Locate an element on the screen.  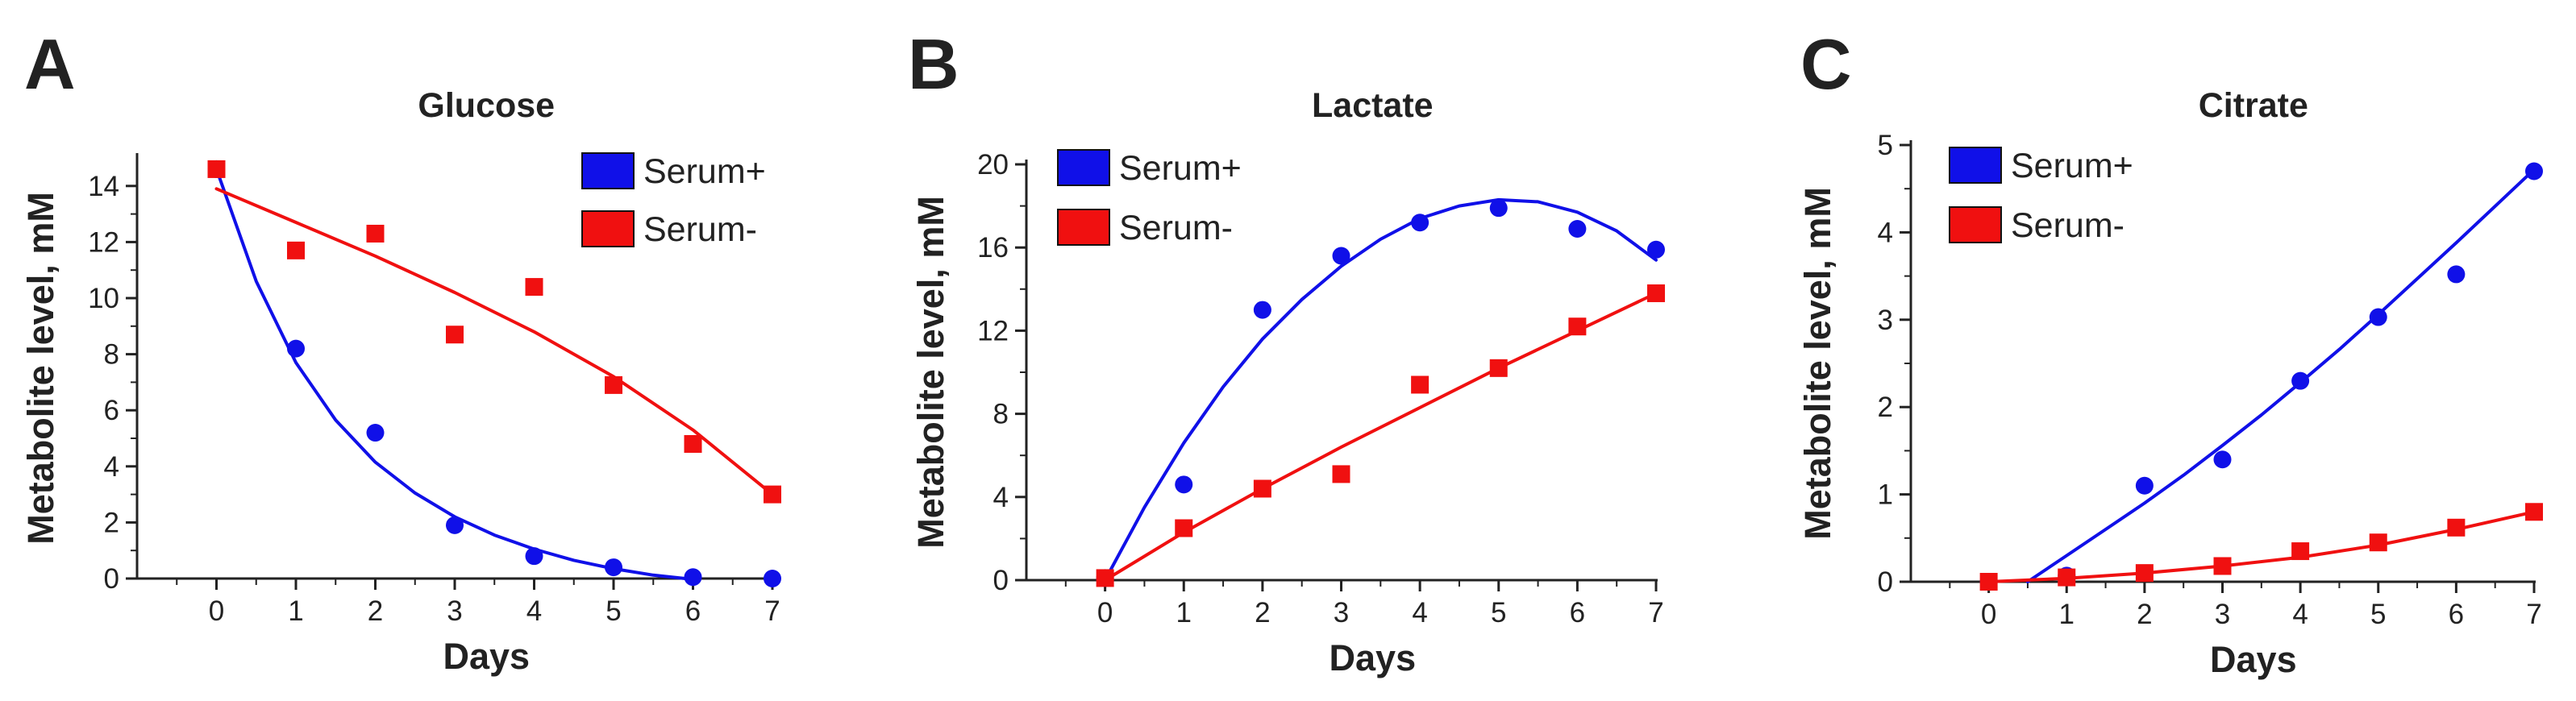
y-tick-label: 20 is located at coordinates (993, 164).